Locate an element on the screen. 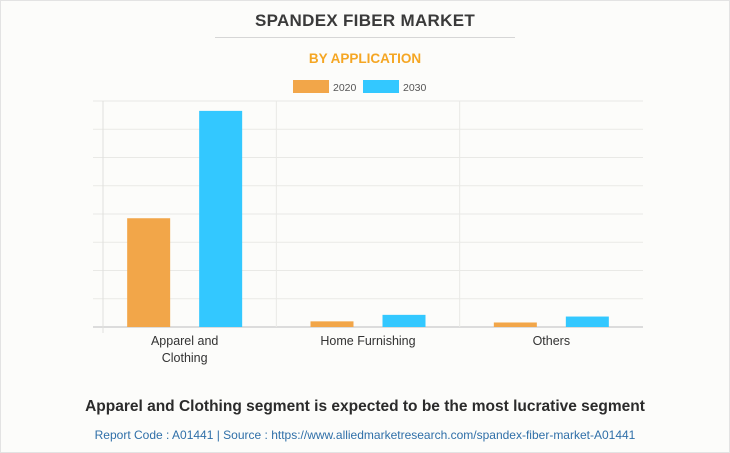  legend-swatch-2020 is located at coordinates (311, 86).